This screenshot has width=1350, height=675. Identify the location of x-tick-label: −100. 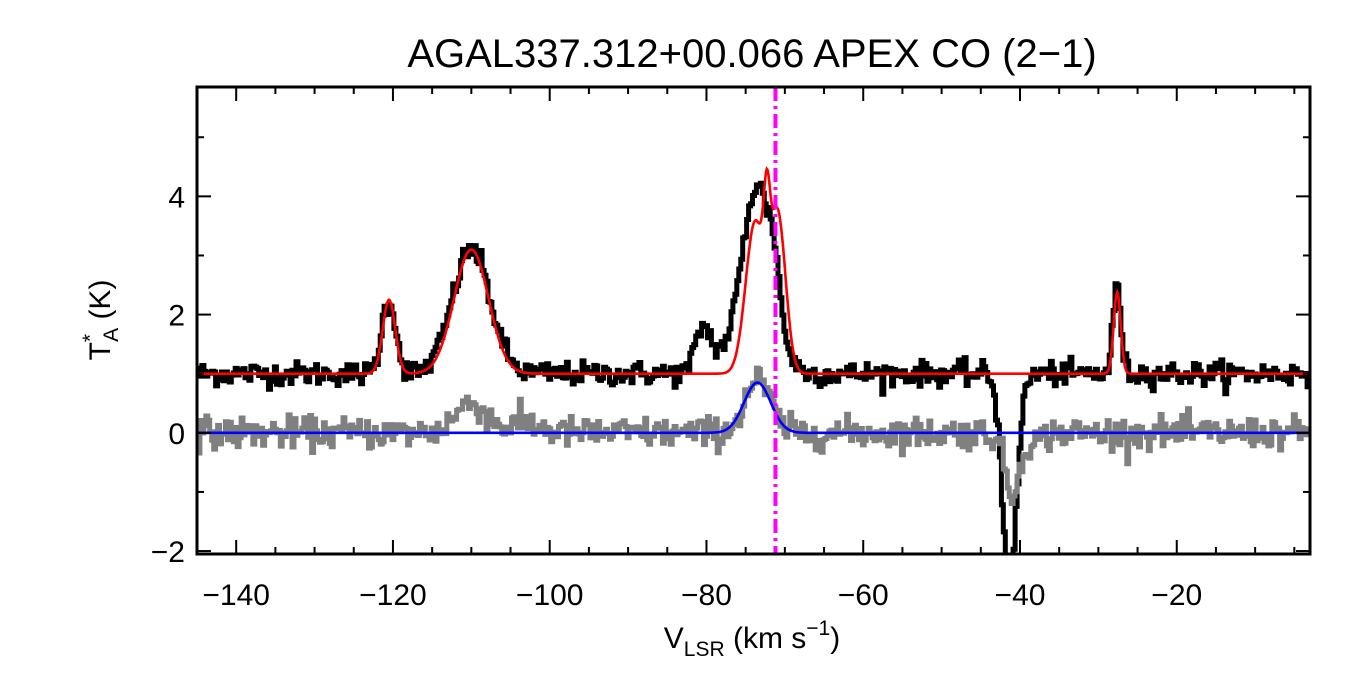
(550, 595).